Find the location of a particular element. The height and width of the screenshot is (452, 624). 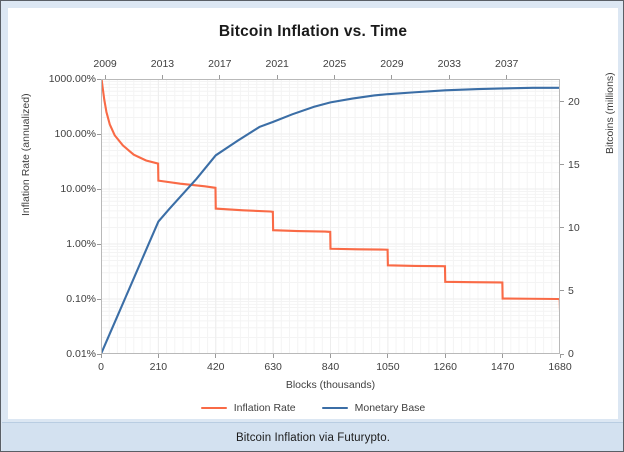

x-tick-top-5: 2029 is located at coordinates (392, 64).